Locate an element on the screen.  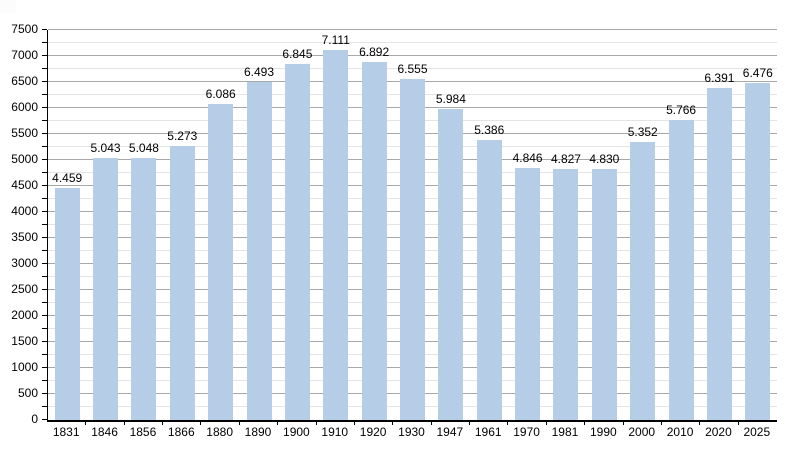
bar-value-label: 4.459 is located at coordinates (67, 178).